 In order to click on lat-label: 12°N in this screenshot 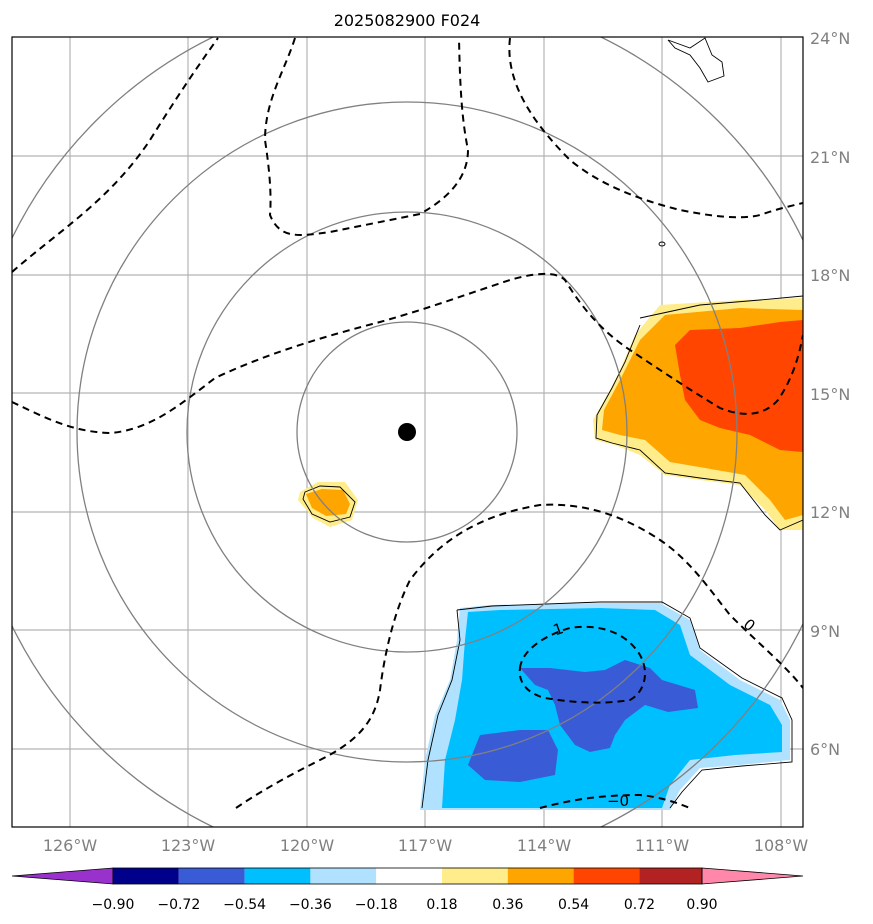, I will do `click(830, 512)`.